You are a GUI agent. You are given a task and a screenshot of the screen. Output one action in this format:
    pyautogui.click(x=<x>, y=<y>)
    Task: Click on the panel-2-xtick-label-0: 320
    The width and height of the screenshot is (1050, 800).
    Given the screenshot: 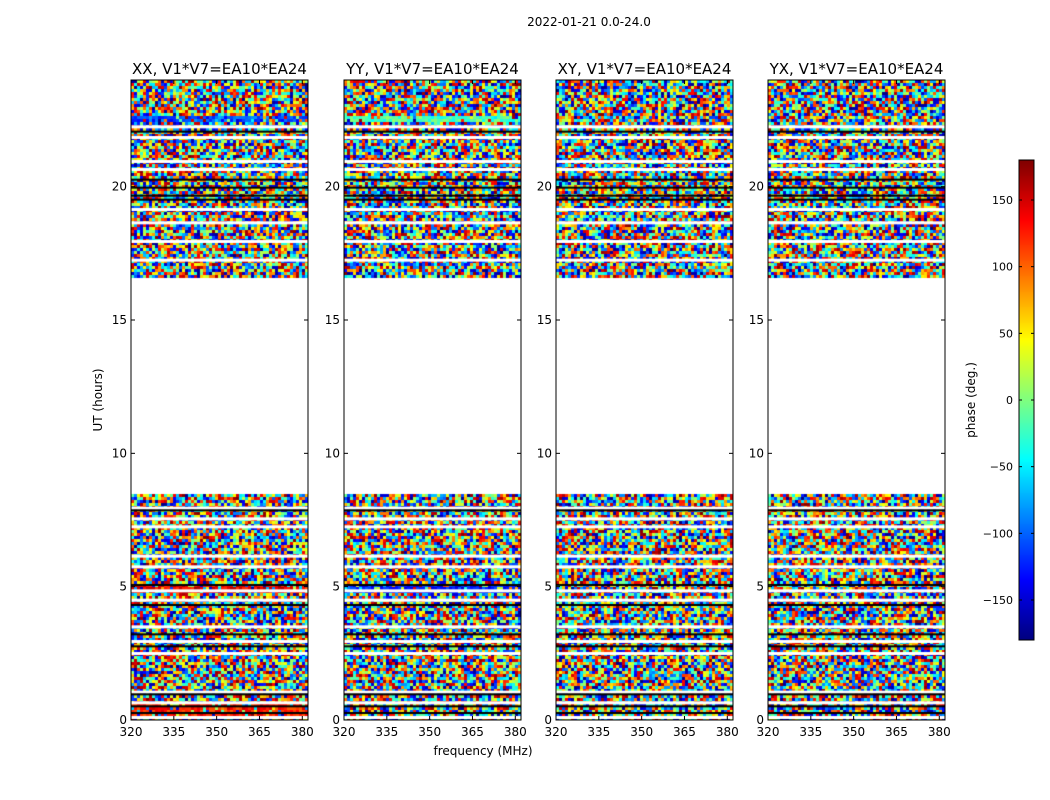 What is the action you would take?
    pyautogui.click(x=556, y=732)
    